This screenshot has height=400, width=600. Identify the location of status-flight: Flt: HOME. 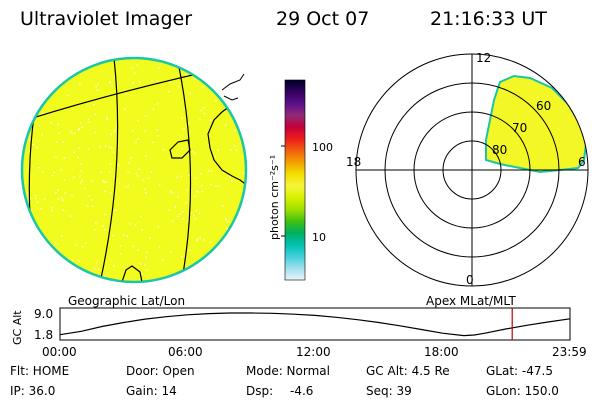
(39, 371).